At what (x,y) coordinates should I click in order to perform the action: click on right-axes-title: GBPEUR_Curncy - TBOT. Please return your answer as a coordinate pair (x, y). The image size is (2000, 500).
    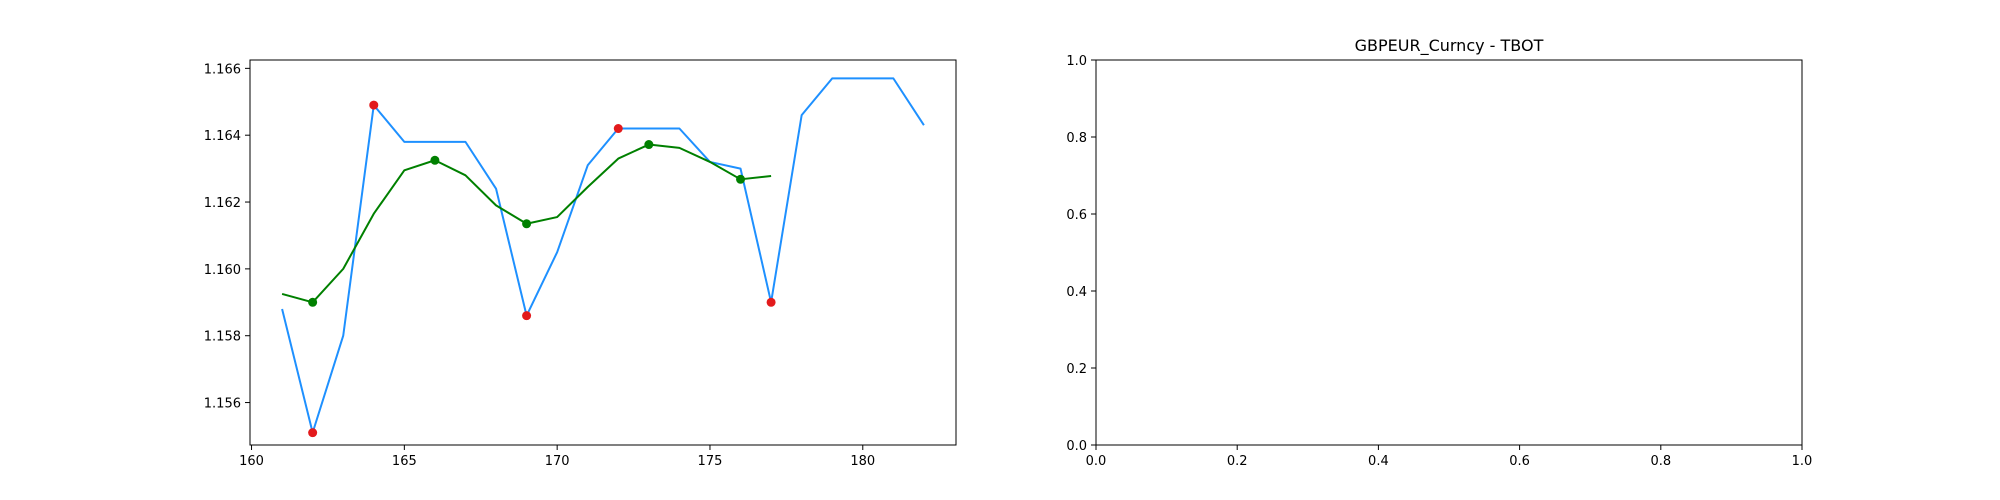
    Looking at the image, I should click on (1449, 46).